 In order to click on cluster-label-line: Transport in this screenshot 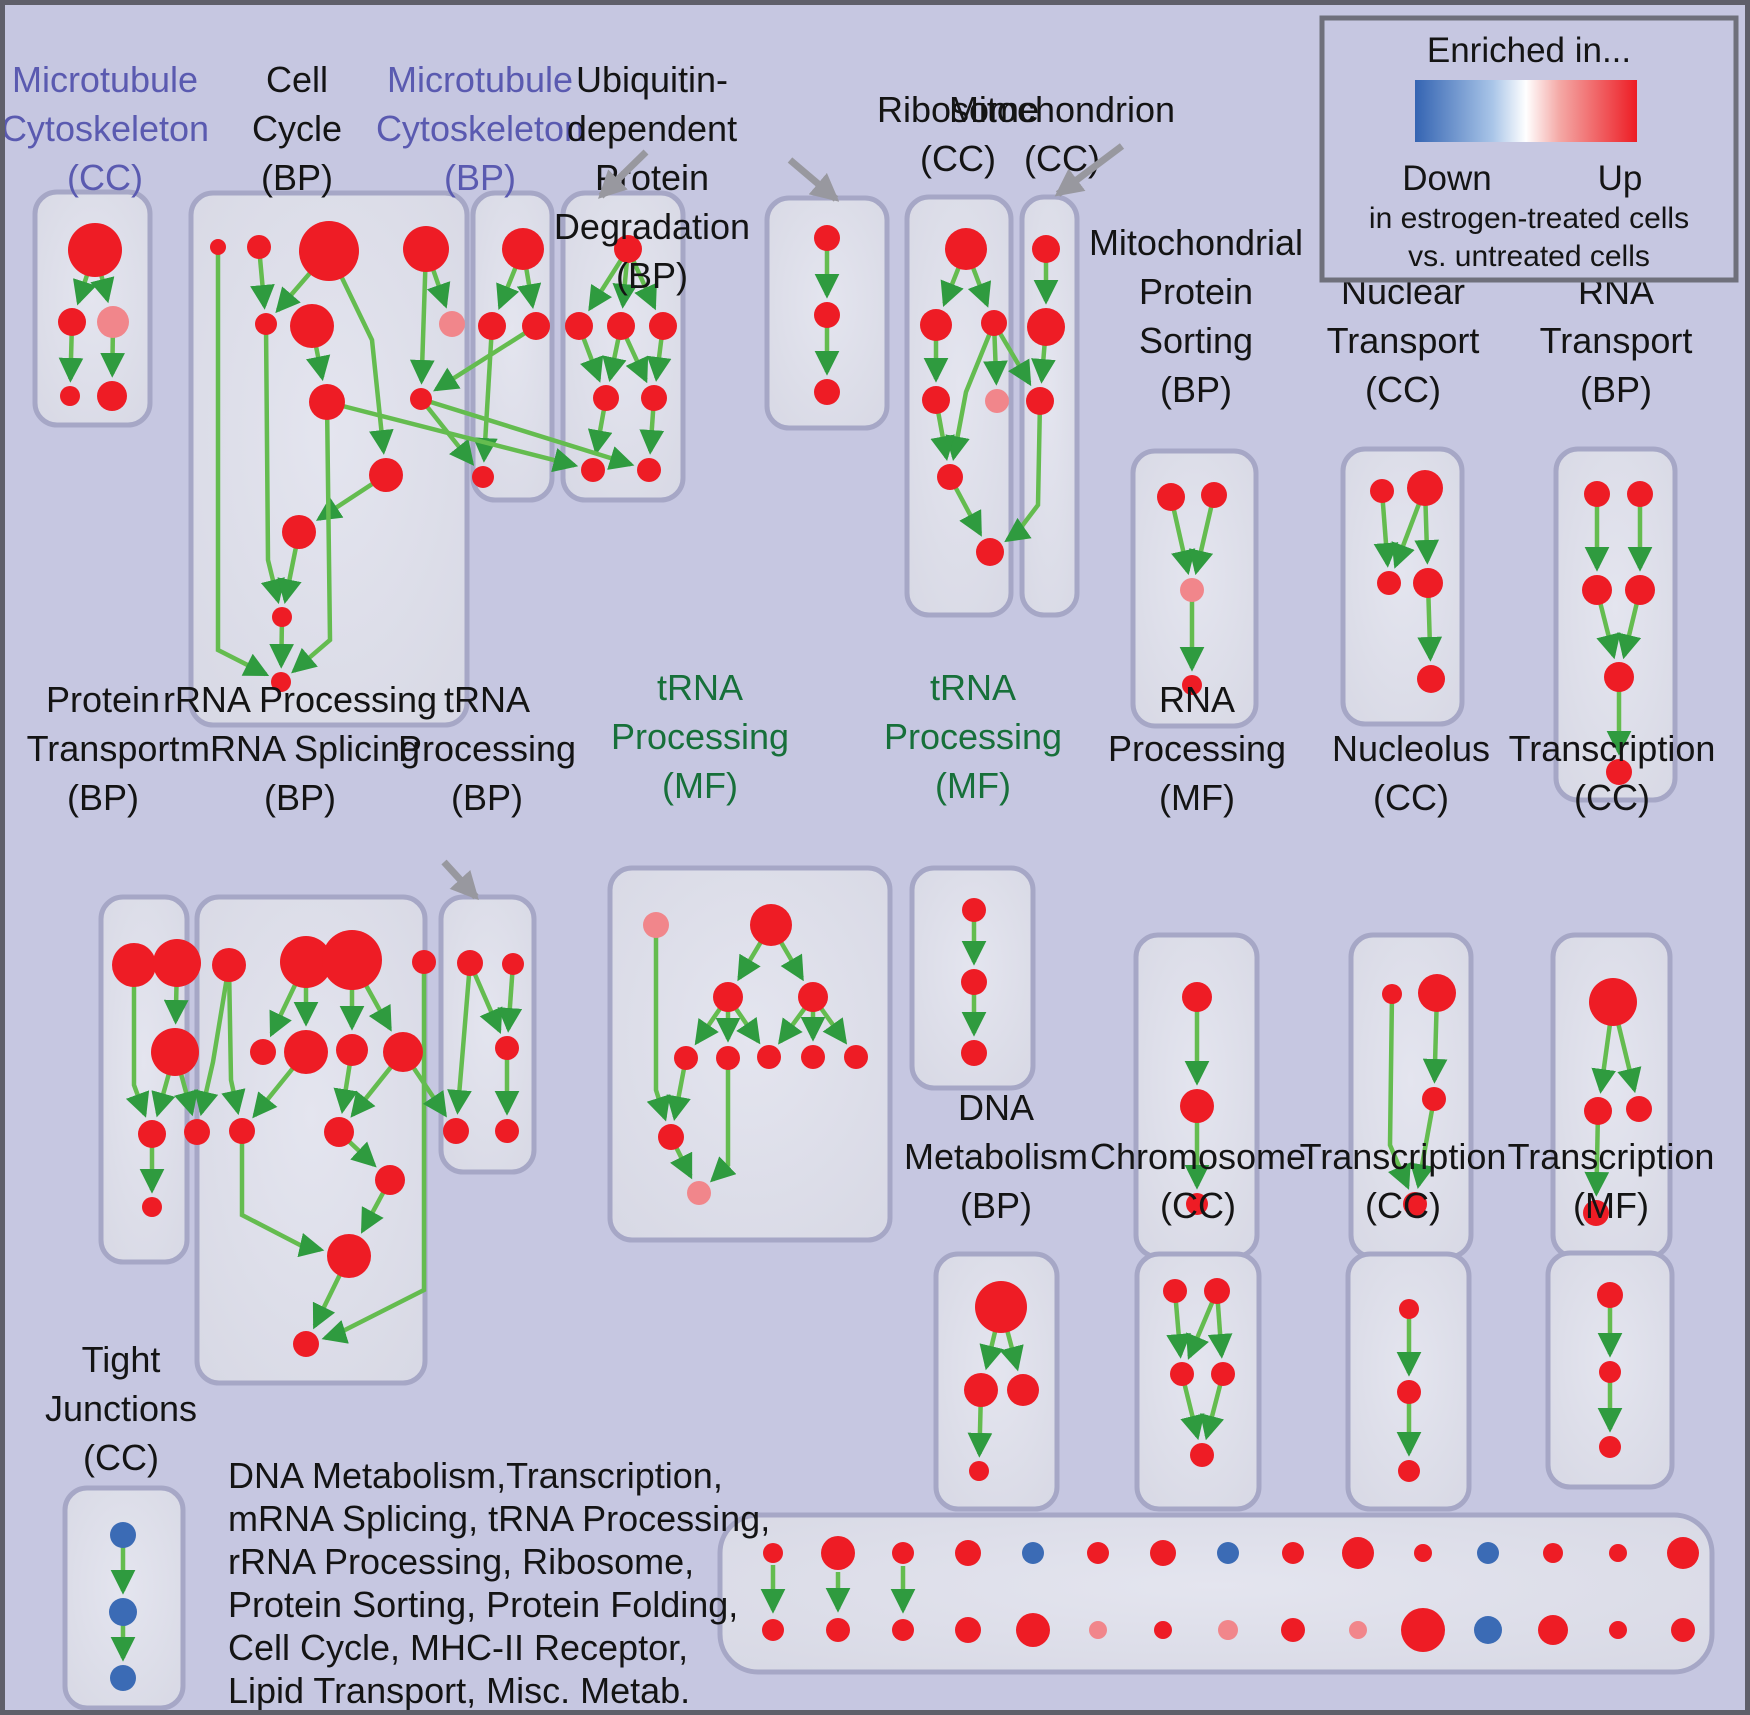, I will do `click(103, 748)`.